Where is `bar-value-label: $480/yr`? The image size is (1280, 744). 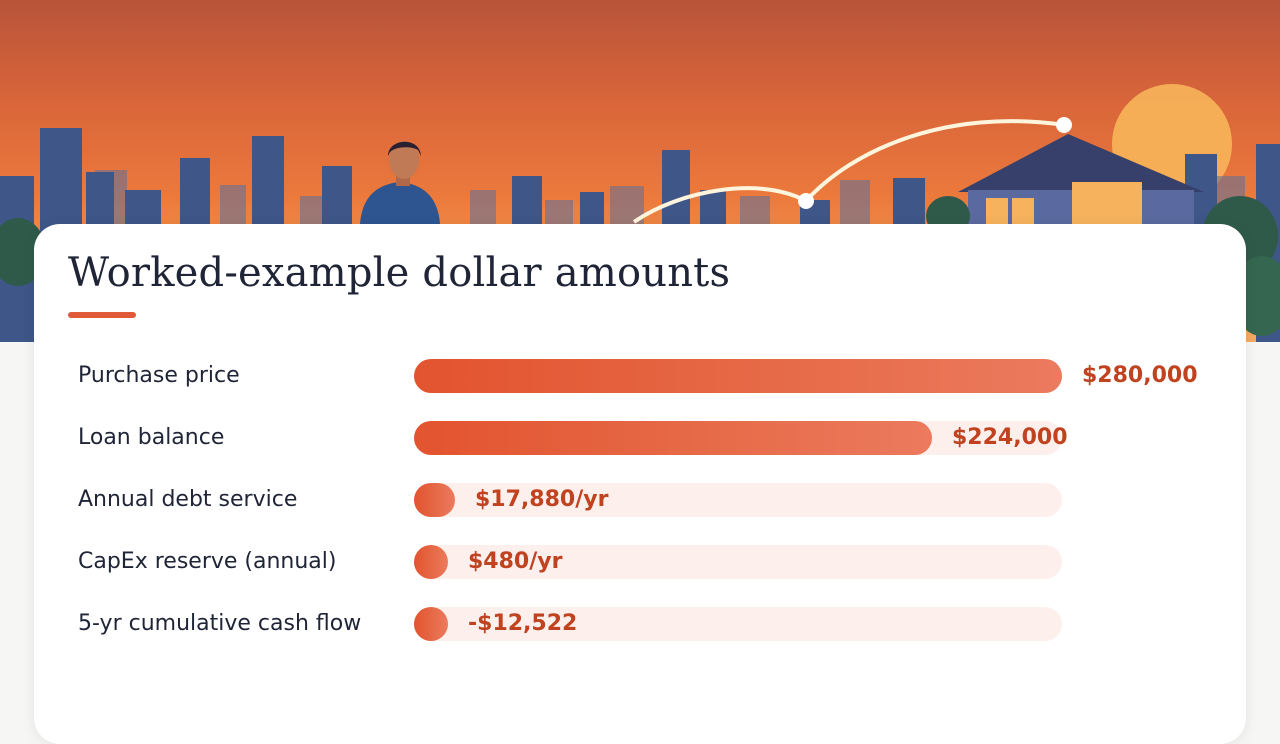
bar-value-label: $480/yr is located at coordinates (515, 561).